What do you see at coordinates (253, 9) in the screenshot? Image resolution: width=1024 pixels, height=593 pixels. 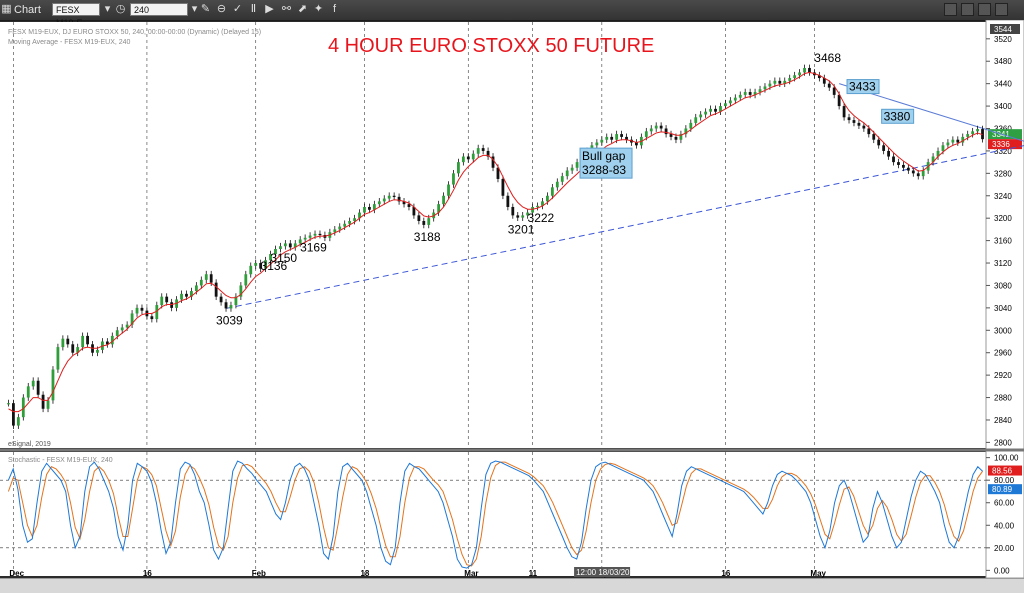 I see `pause-icon: Ⅱ` at bounding box center [253, 9].